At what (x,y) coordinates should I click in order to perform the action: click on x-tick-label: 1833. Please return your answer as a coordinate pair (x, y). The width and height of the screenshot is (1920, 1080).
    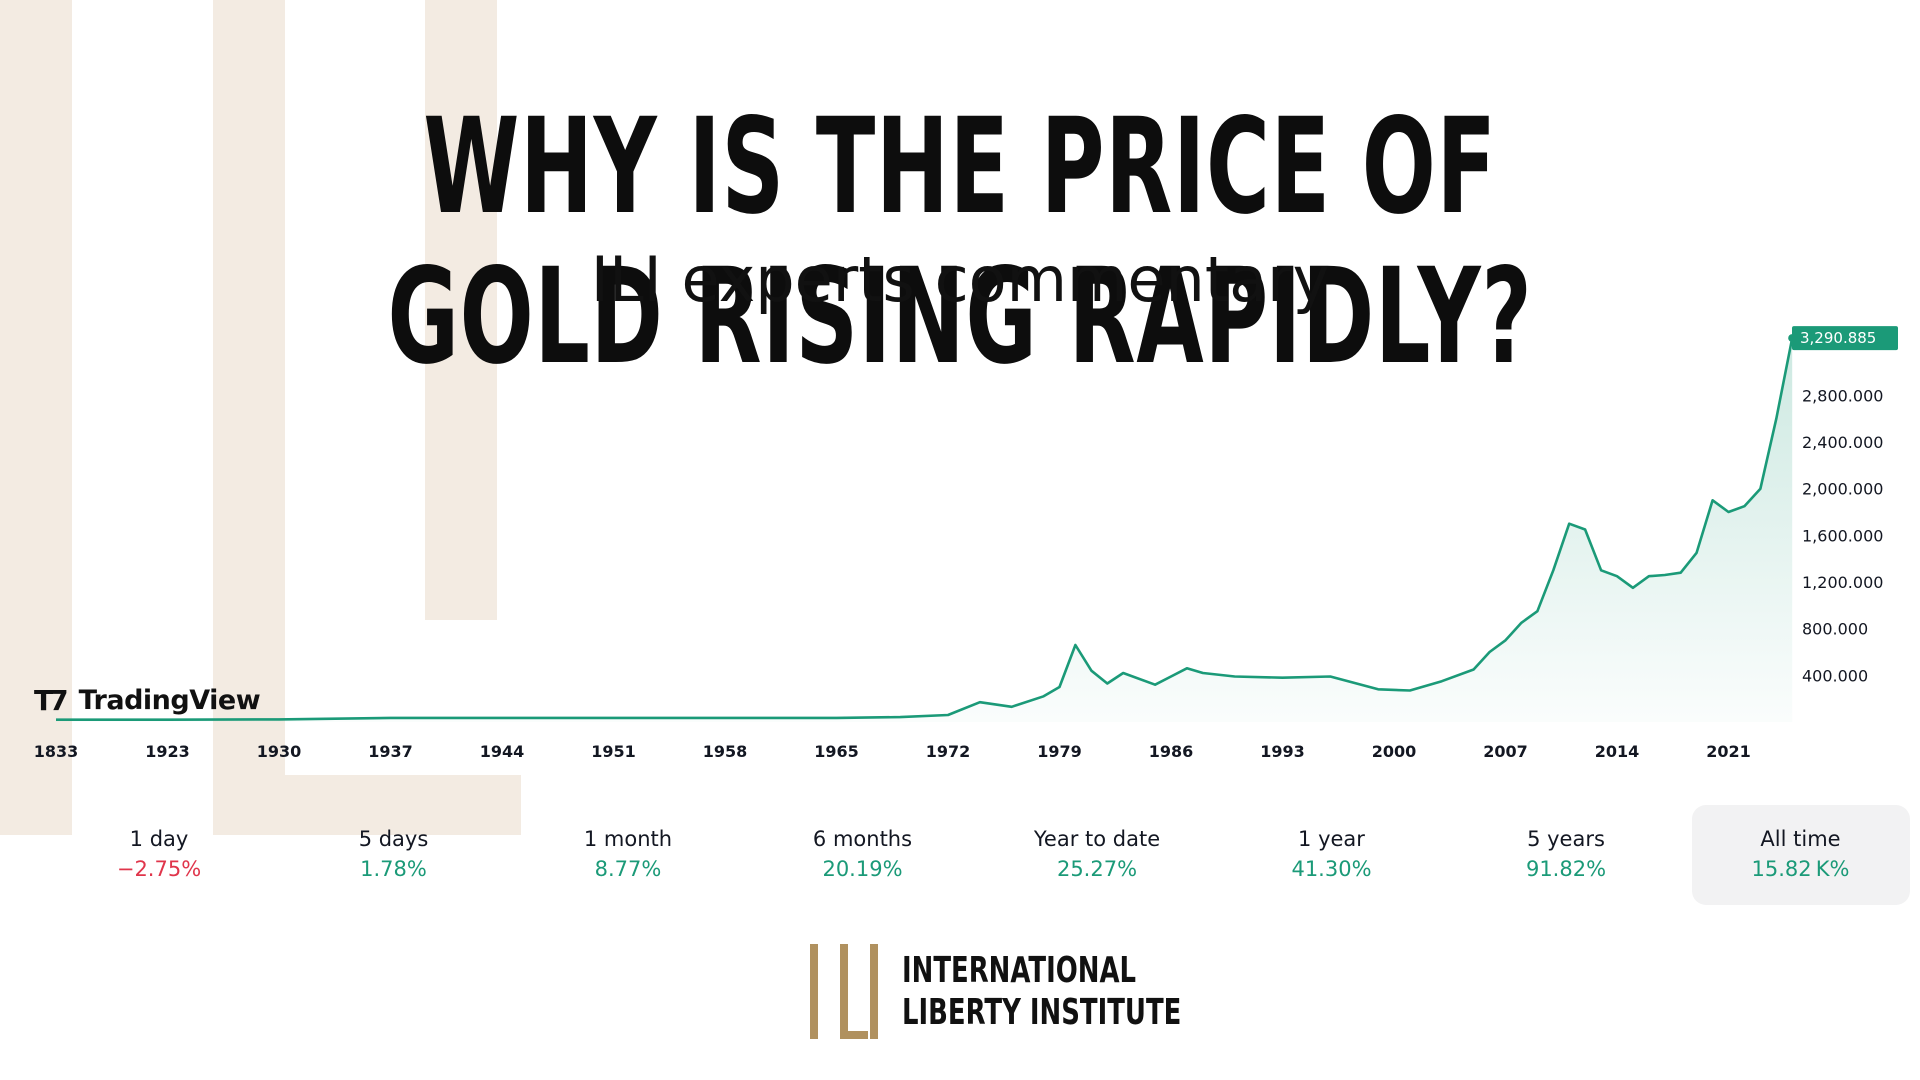
    Looking at the image, I should click on (56, 751).